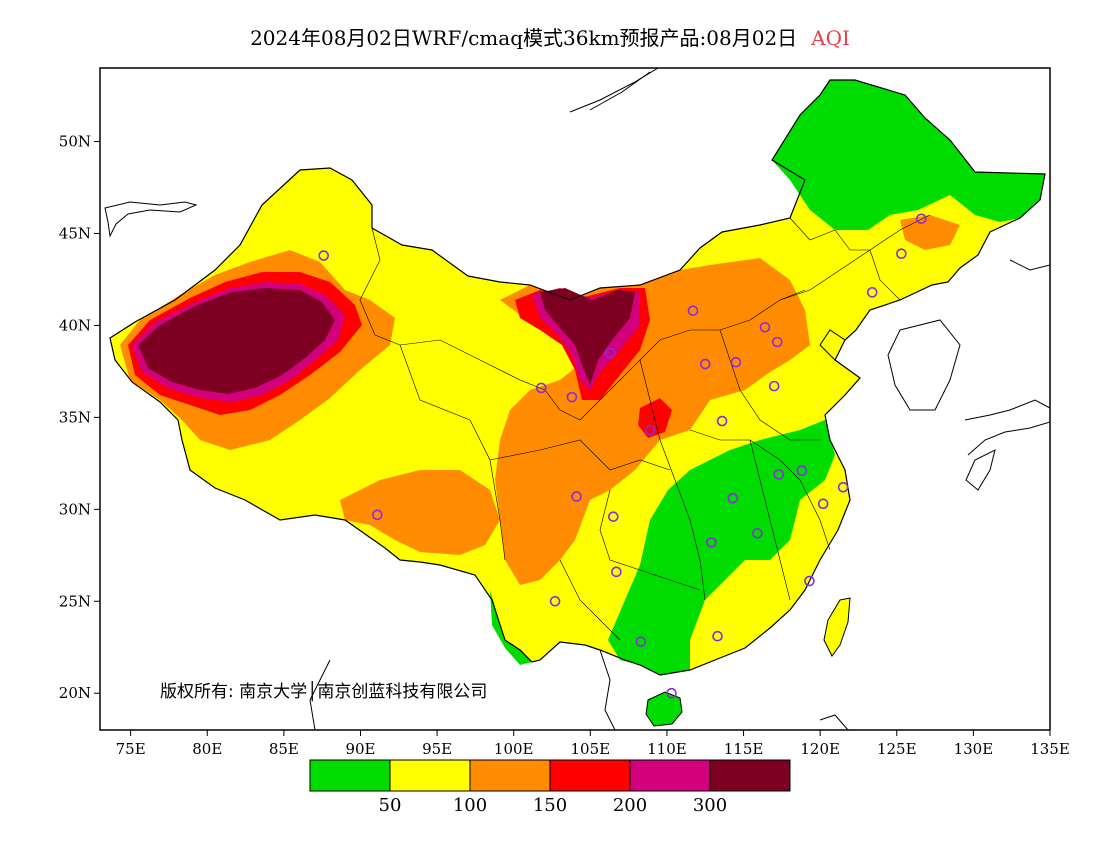 The height and width of the screenshot is (850, 1100). What do you see at coordinates (830, 38) in the screenshot?
I see `title-variable: AQI` at bounding box center [830, 38].